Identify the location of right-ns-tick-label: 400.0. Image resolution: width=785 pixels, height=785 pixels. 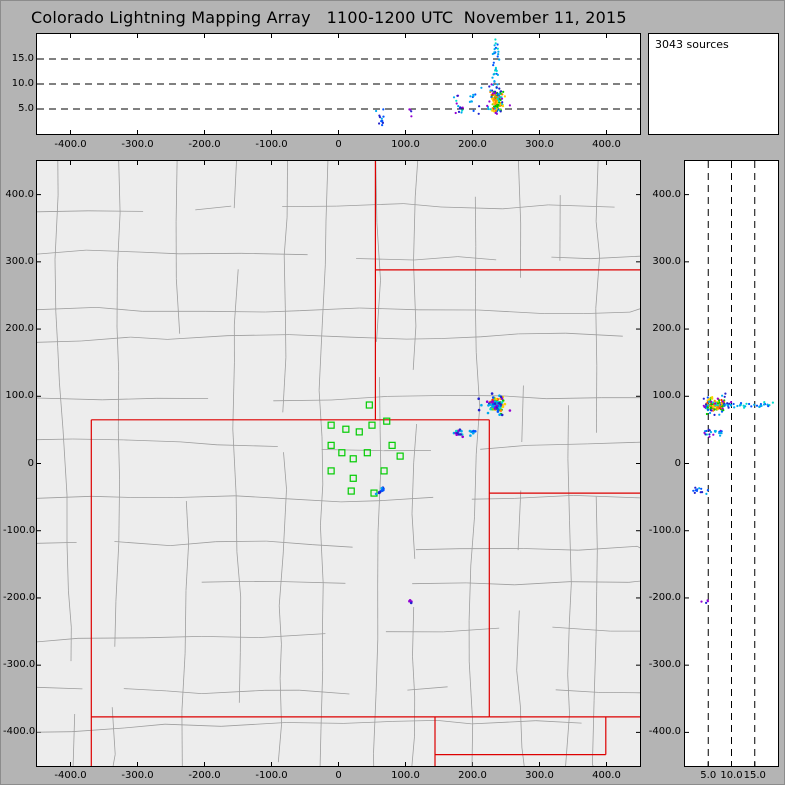
(666, 194).